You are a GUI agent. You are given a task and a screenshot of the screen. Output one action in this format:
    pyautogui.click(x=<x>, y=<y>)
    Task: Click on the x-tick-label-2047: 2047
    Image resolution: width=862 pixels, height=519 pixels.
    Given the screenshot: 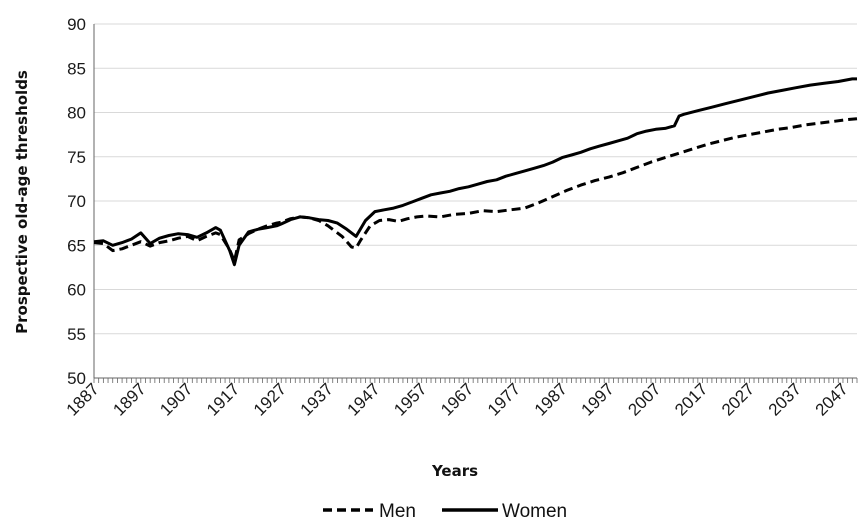 What is the action you would take?
    pyautogui.click(x=832, y=399)
    